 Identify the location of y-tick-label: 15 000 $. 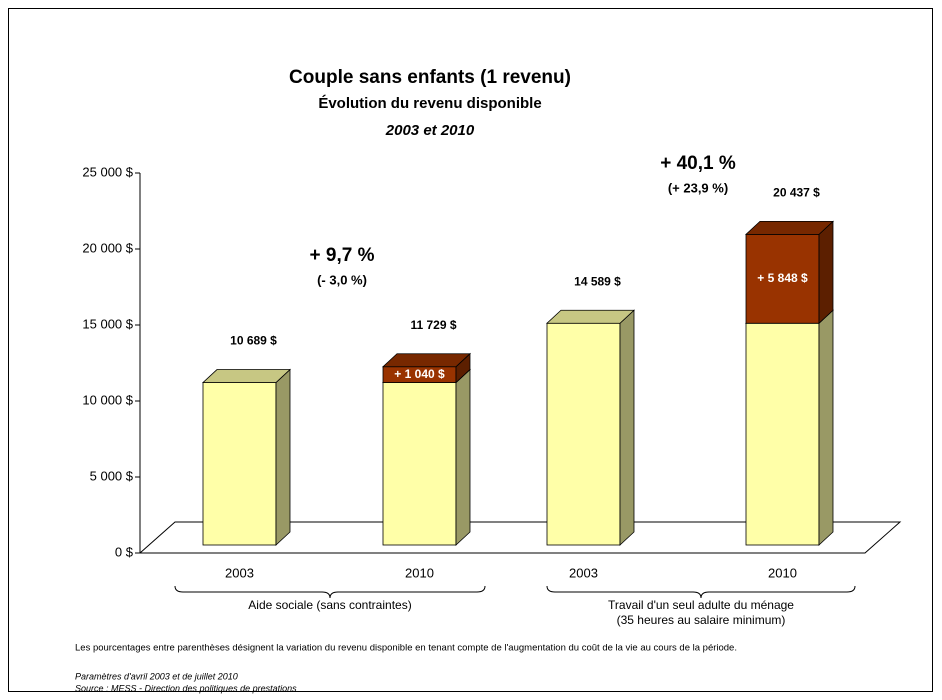
(107, 323).